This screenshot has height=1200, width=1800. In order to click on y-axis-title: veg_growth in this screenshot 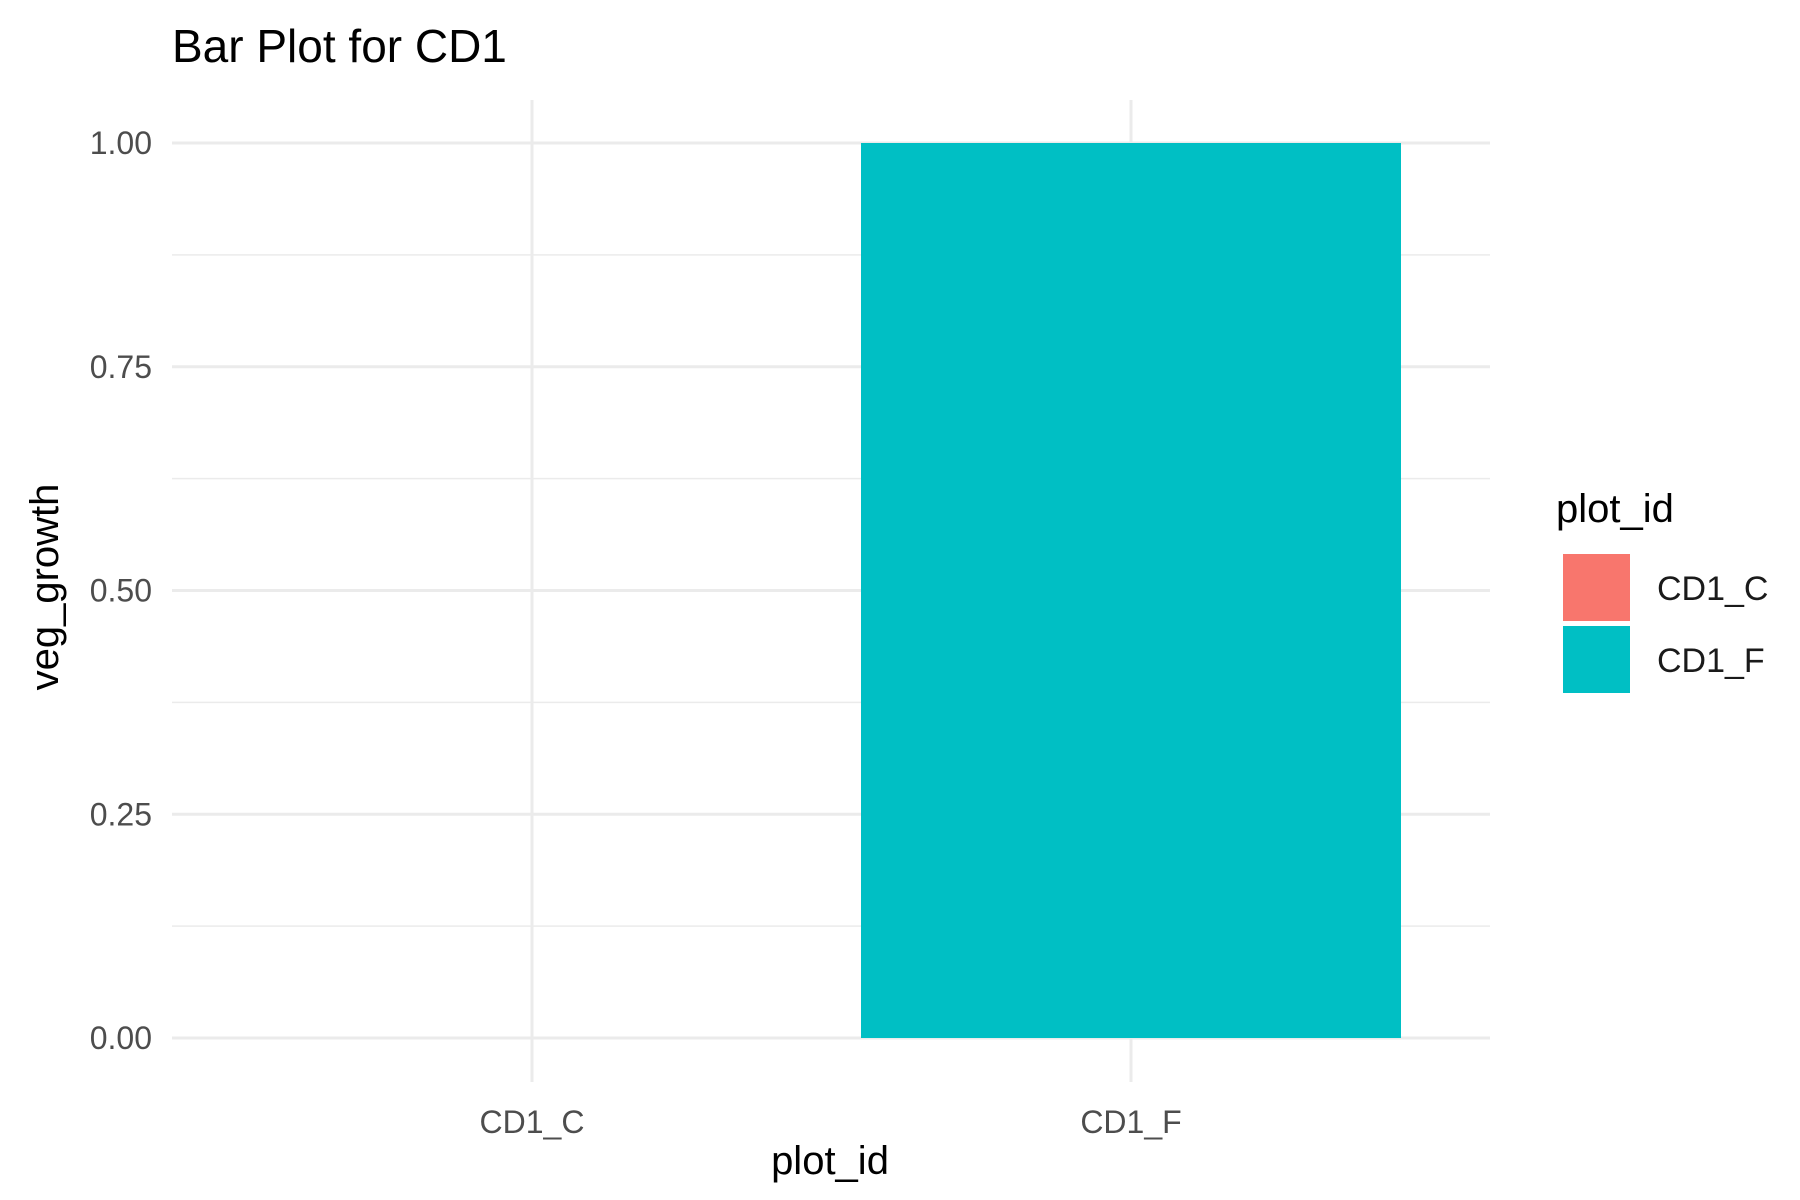, I will do `click(45, 587)`.